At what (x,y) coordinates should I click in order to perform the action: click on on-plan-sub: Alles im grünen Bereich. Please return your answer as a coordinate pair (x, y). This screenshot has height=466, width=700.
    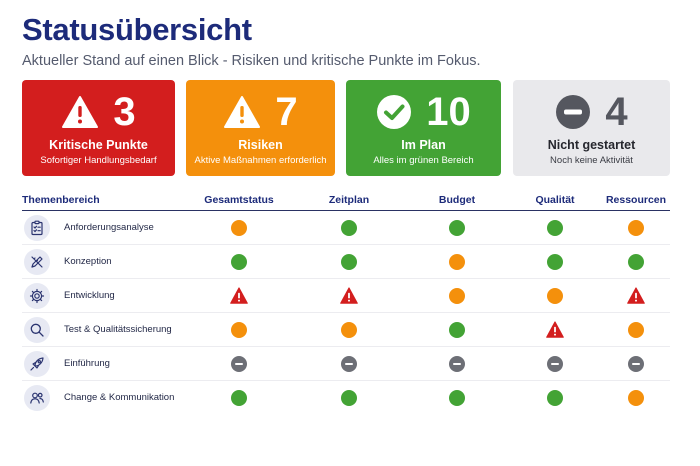
    Looking at the image, I should click on (423, 160).